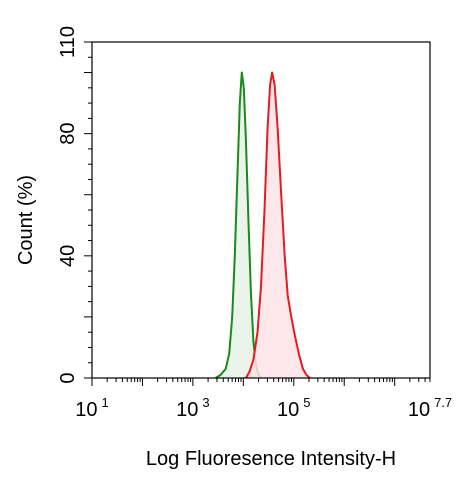 The image size is (476, 479). I want to click on y-tick-label: 40, so click(68, 256).